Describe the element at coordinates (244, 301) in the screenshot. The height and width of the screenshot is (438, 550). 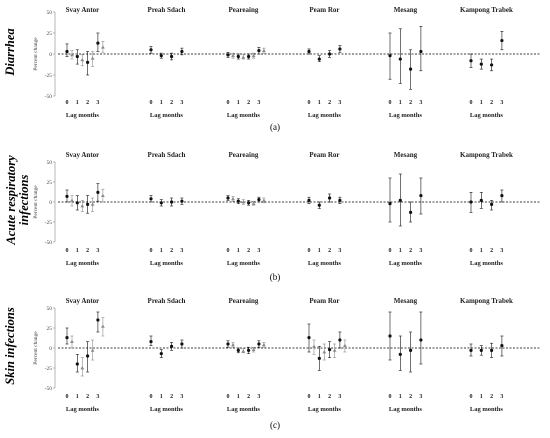
I see `district-title: Peareaing` at that location.